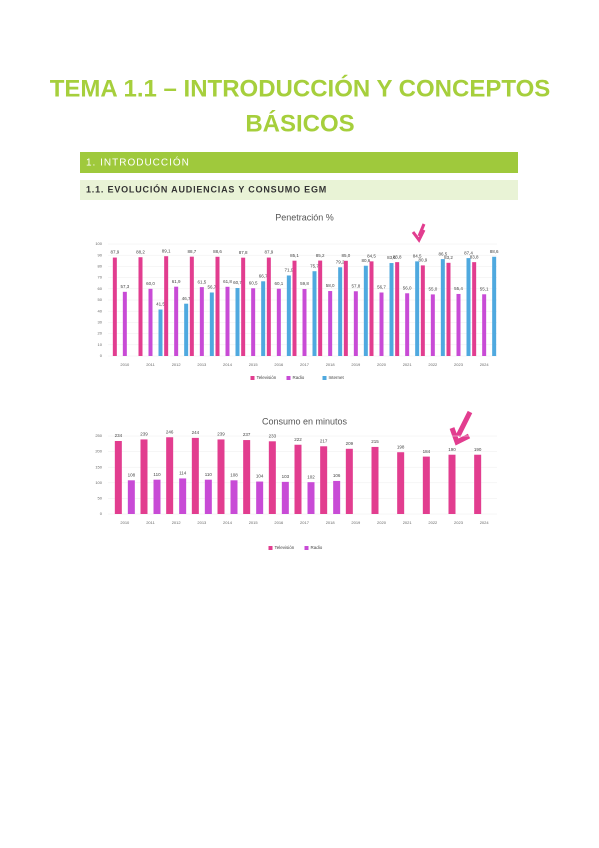  Describe the element at coordinates (252, 378) in the screenshot. I see `legend-swatch` at that location.